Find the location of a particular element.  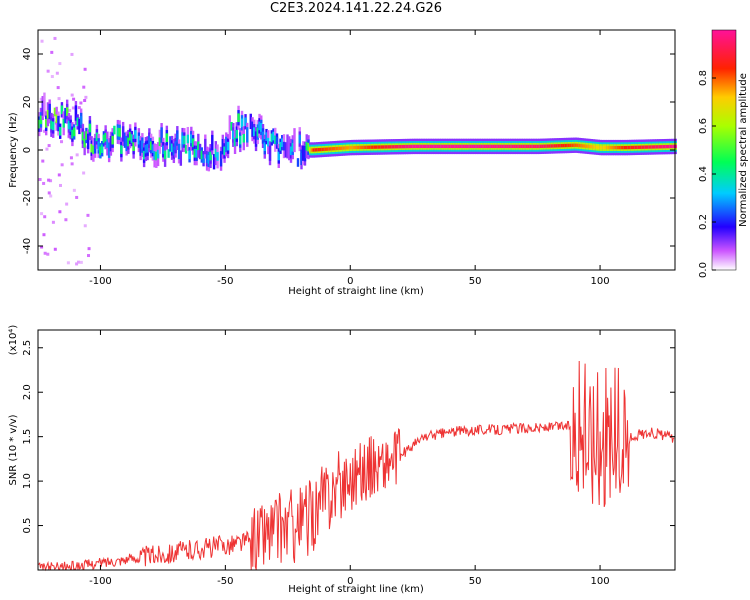

colorbar-tick-label: 0.2 is located at coordinates (703, 222).